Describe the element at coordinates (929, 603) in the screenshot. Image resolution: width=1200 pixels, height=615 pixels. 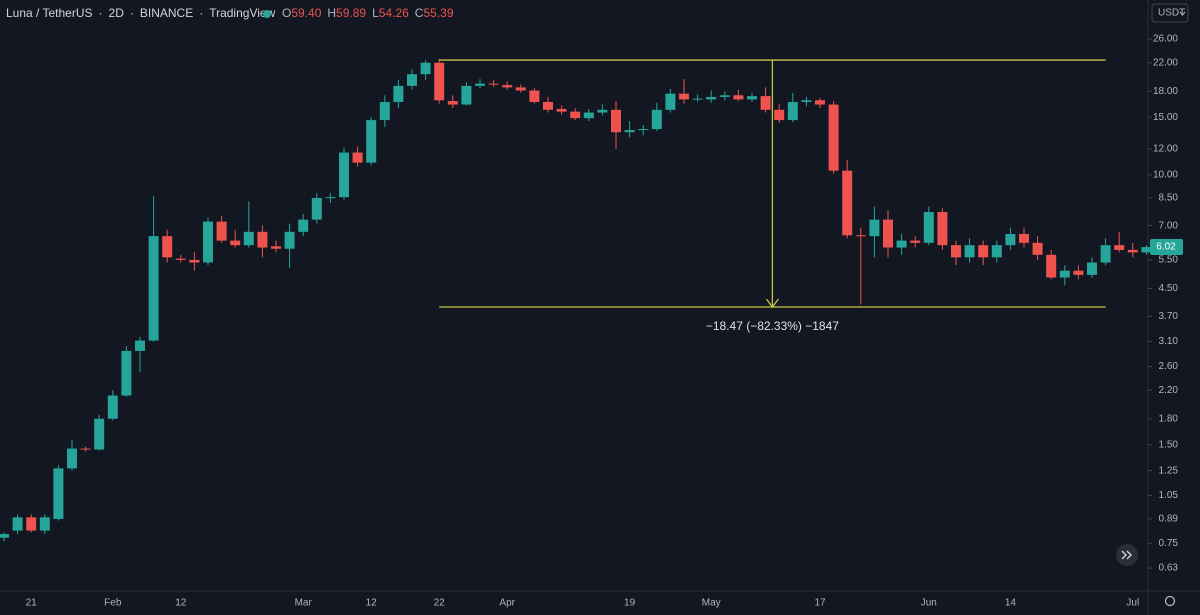
I see `x-tick-label: Jun` at that location.